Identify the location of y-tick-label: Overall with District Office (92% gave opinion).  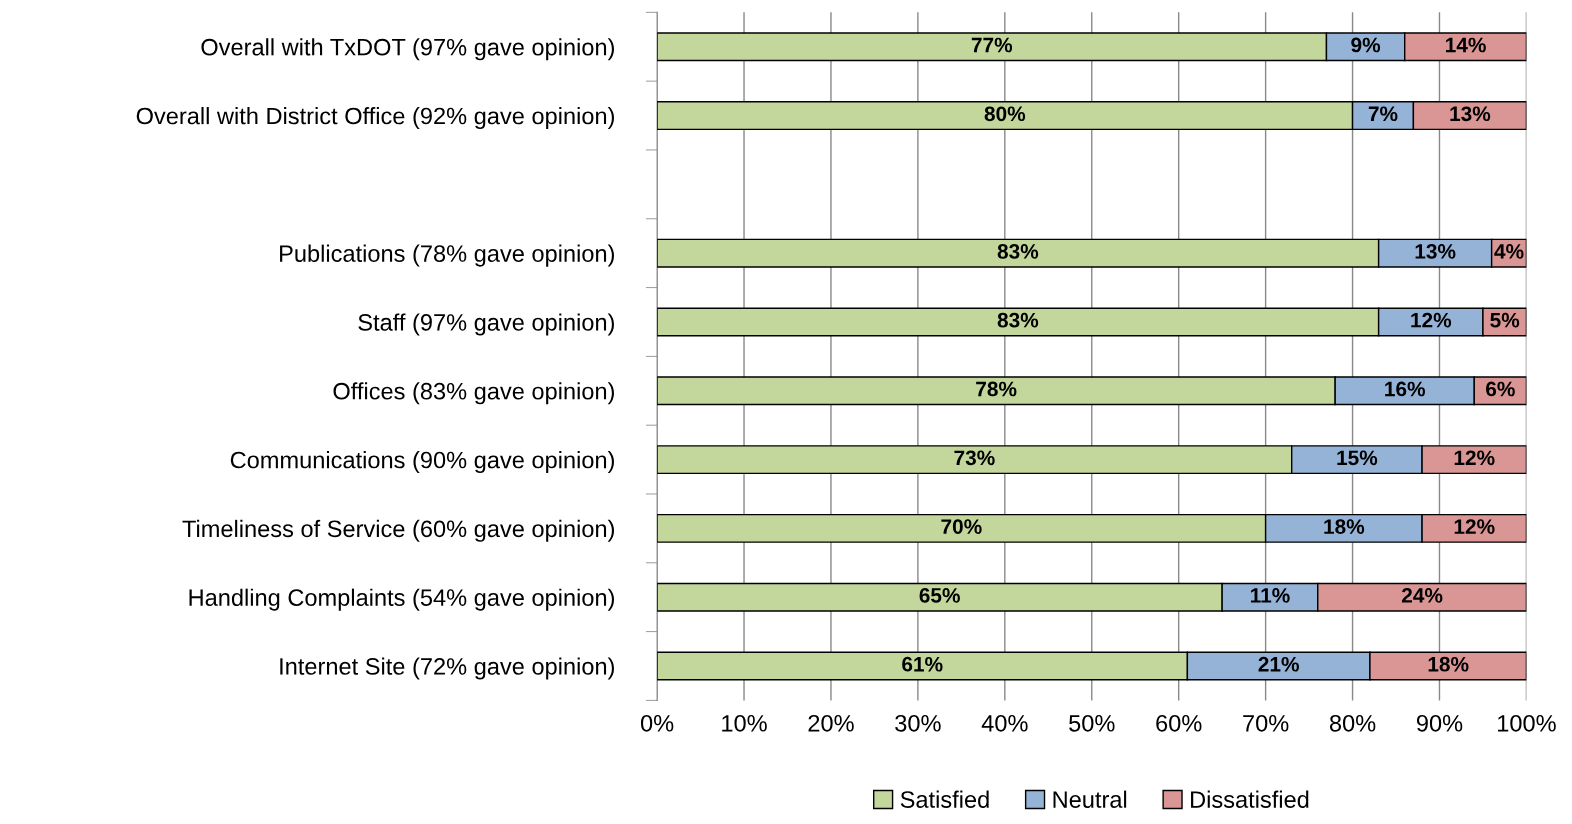
(375, 118).